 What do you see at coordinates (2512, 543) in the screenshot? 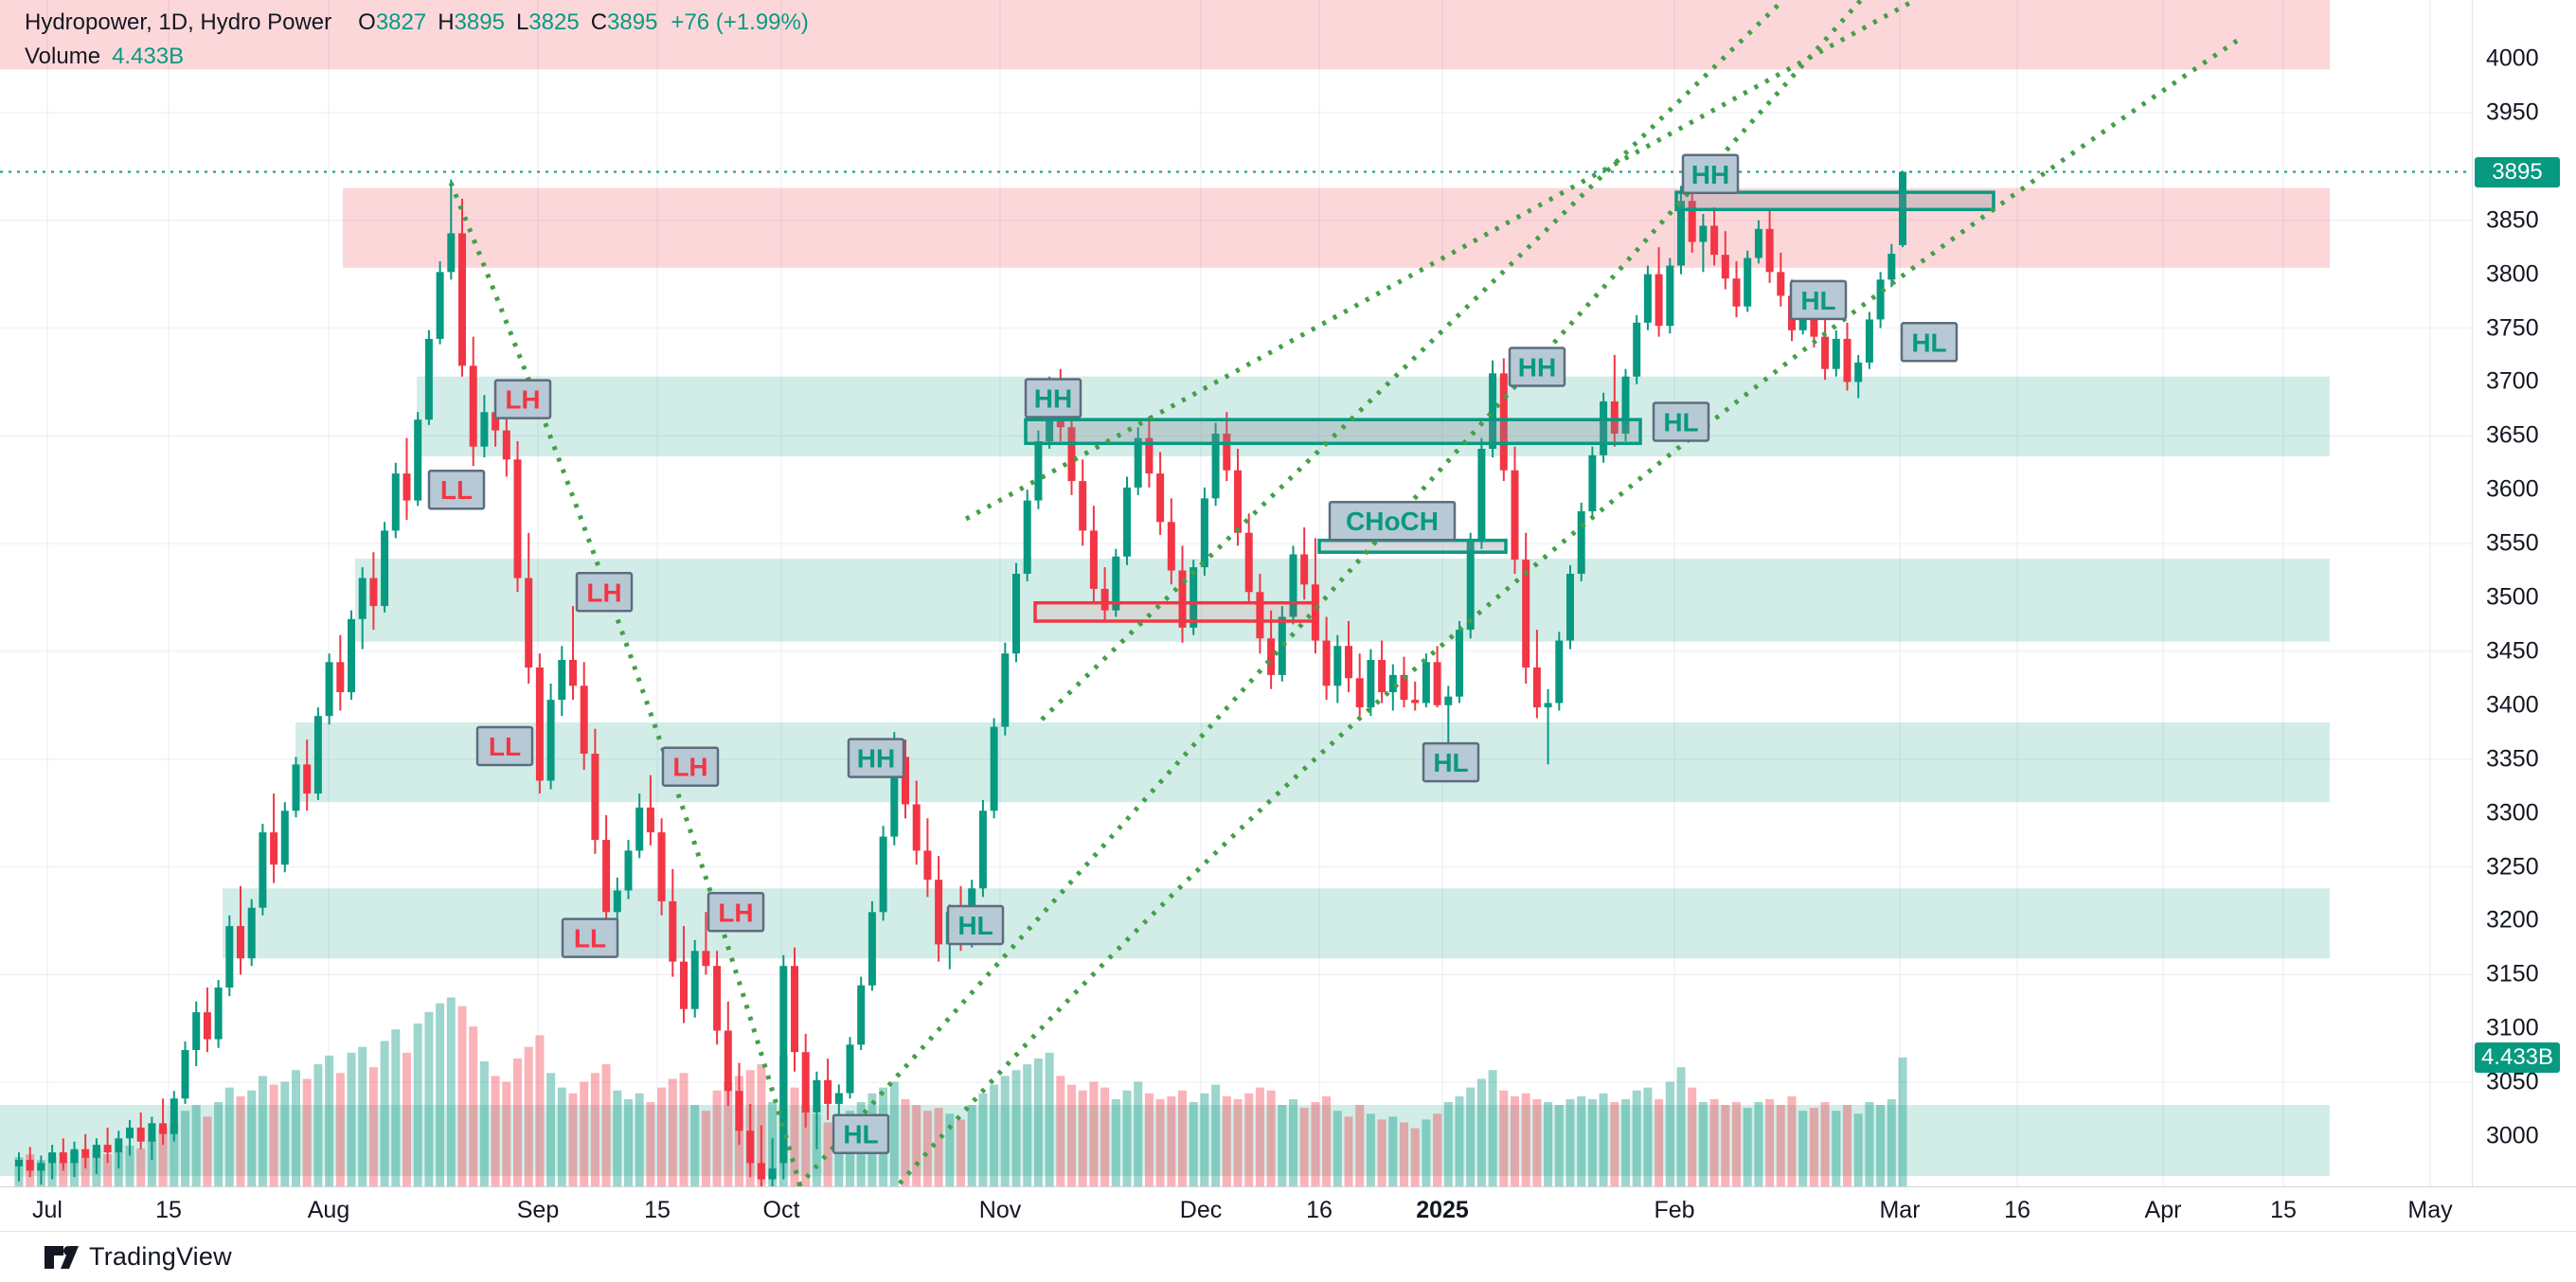
I see `price-tick-label: 3550` at bounding box center [2512, 543].